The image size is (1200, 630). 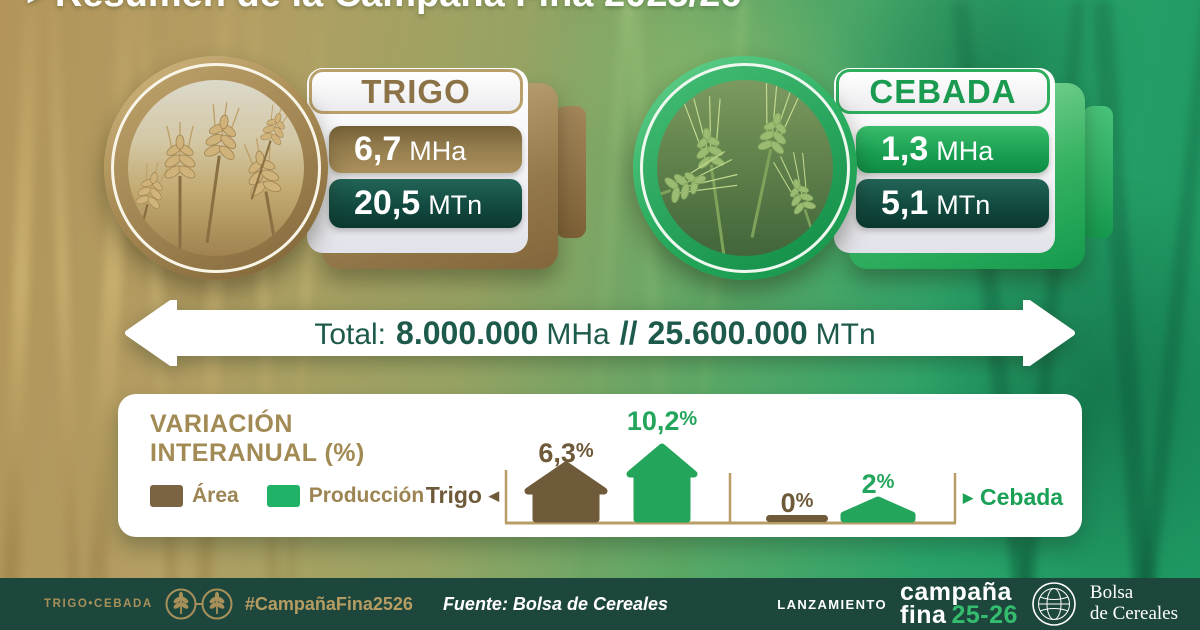 What do you see at coordinates (257, 452) in the screenshot?
I see `chart-title-line2: INTERANUAL (%)` at bounding box center [257, 452].